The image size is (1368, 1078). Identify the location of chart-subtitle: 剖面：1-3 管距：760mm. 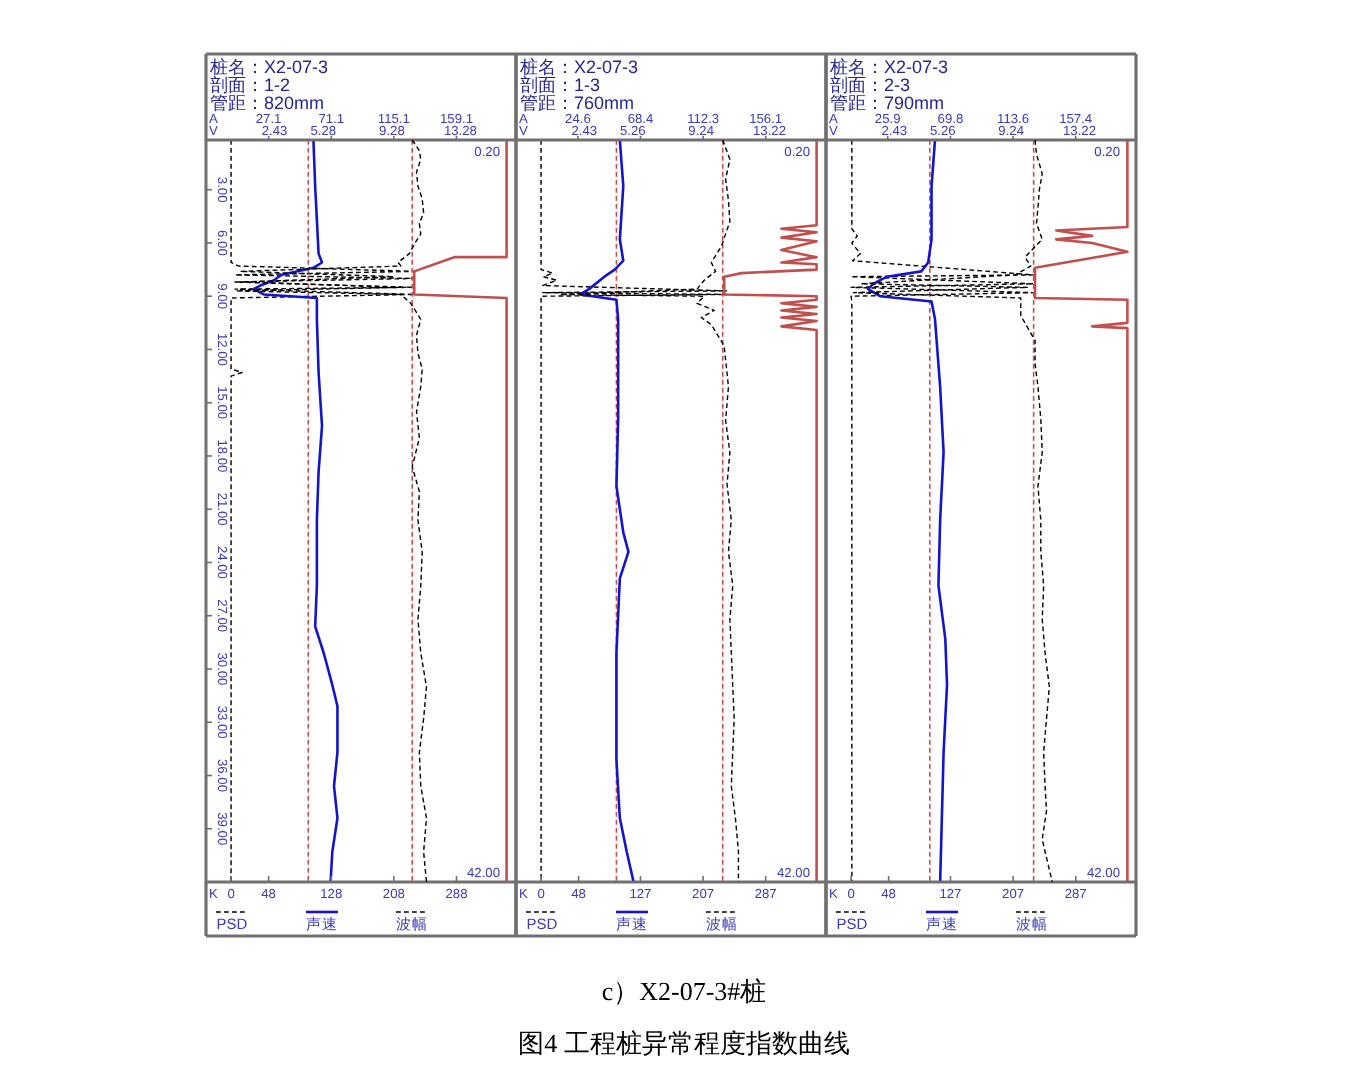
(577, 94).